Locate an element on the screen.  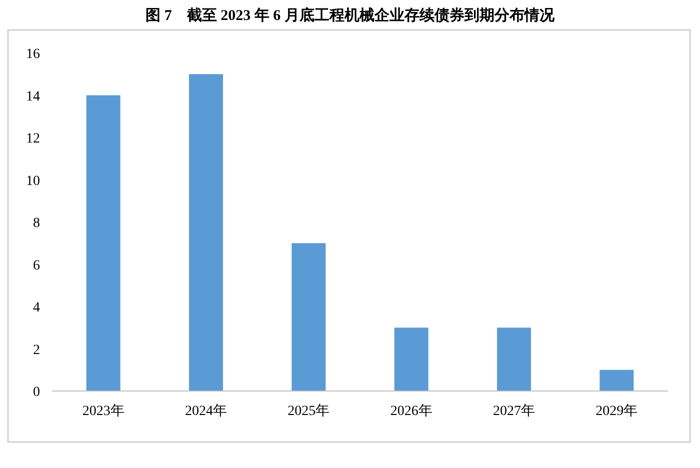
x-tick-label: 2027年 is located at coordinates (514, 411).